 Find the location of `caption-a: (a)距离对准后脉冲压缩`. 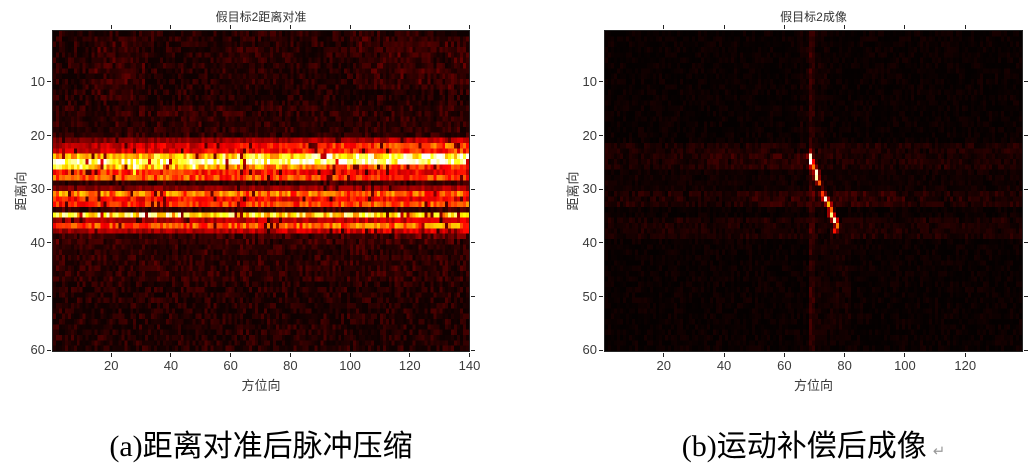

caption-a: (a)距离对准后脉冲压缩 is located at coordinates (261, 446).